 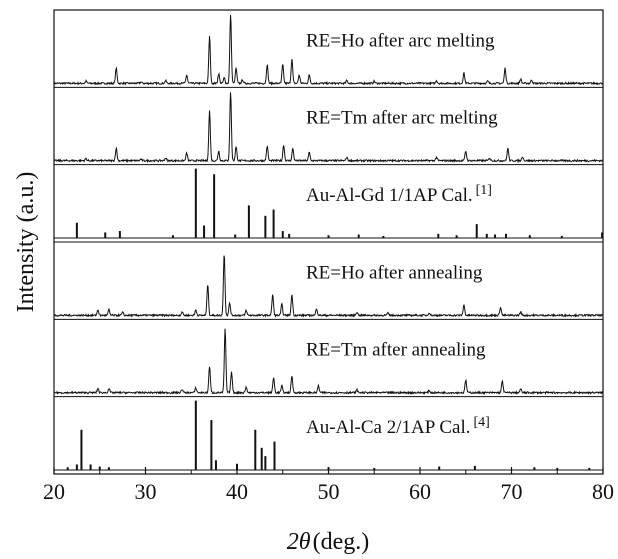 What do you see at coordinates (26, 242) in the screenshot?
I see `y-axis-title: Intensity (a.u.)` at bounding box center [26, 242].